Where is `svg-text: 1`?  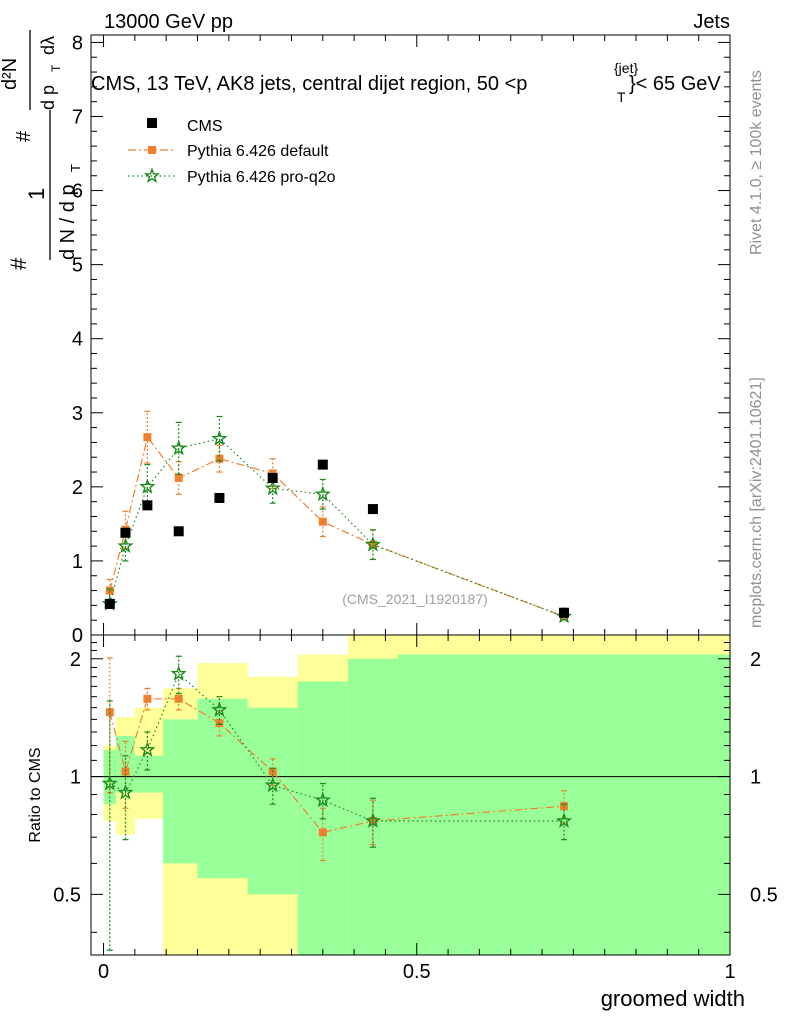
svg-text: 1 is located at coordinates (36, 194).